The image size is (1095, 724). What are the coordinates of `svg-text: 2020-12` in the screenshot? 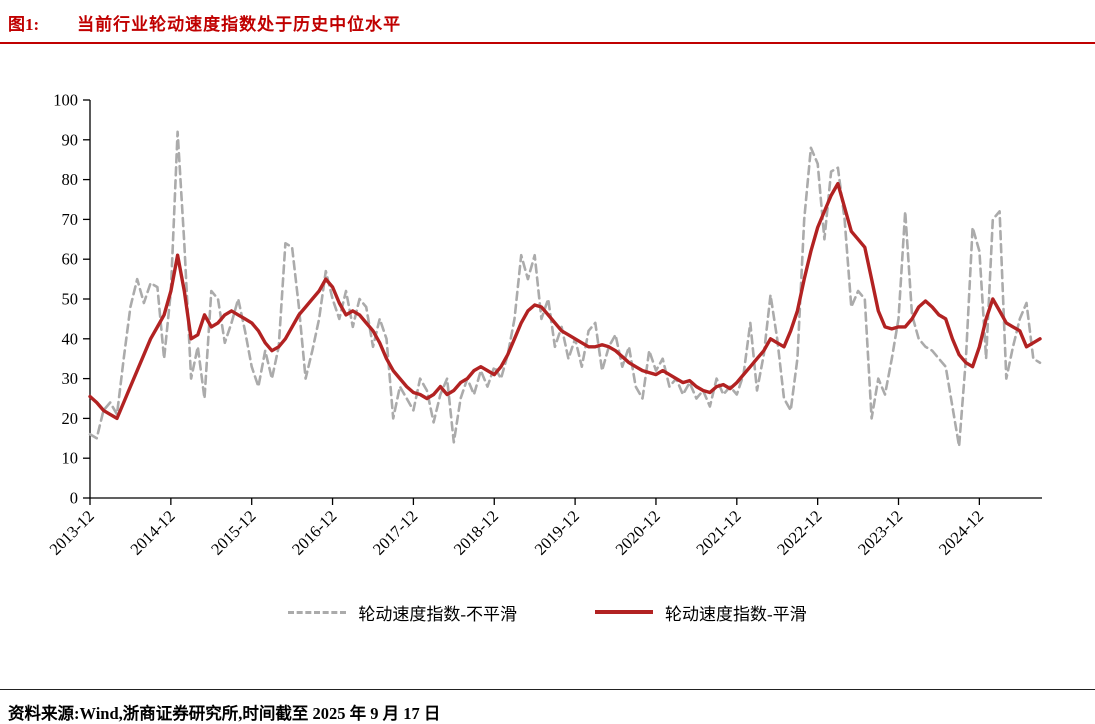 It's located at (637, 532).